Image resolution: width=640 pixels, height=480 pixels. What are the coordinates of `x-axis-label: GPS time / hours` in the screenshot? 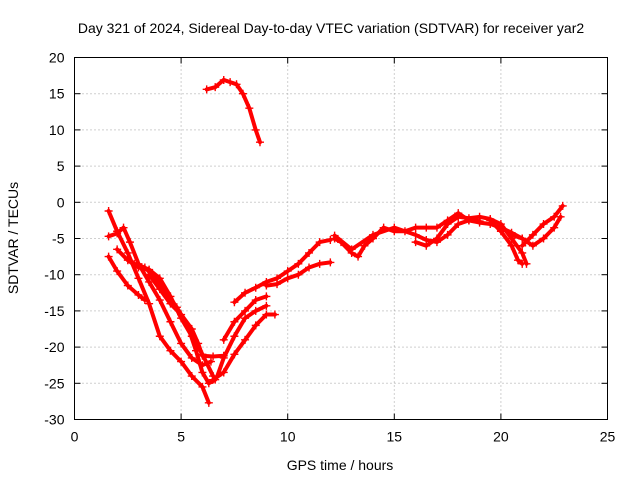 It's located at (340, 465).